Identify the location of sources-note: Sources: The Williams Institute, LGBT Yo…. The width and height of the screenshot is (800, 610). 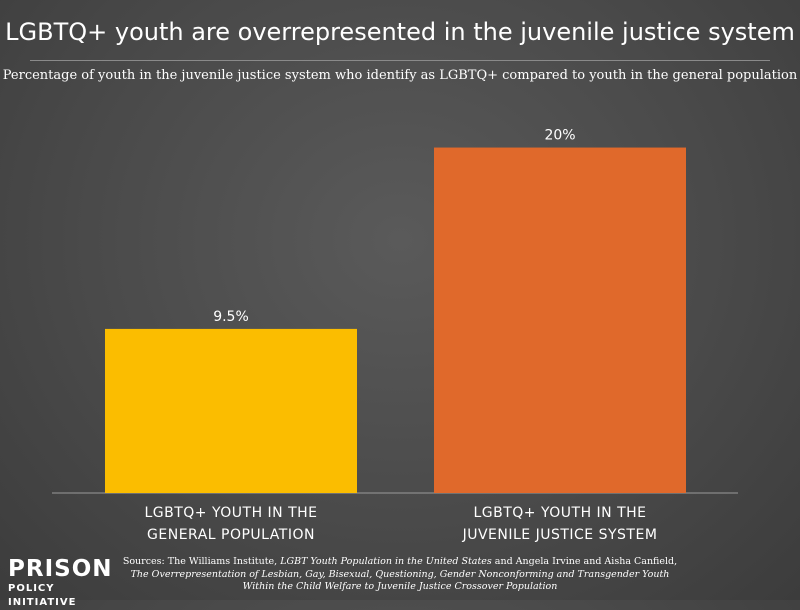
(400, 575).